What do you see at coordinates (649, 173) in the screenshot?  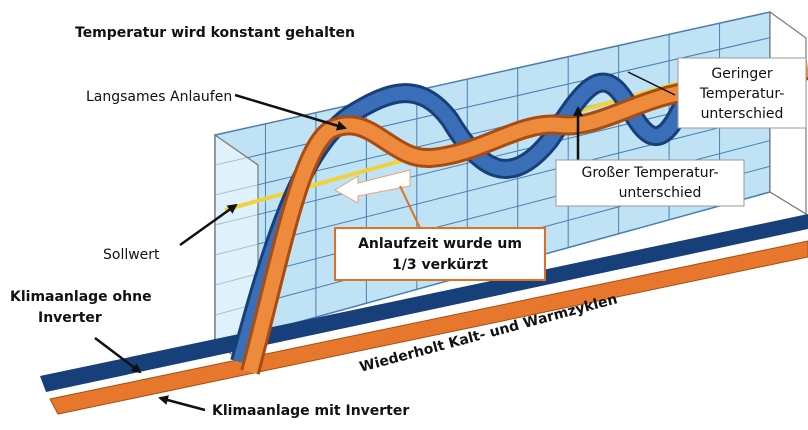 I see `label: Großer Temperatur-` at bounding box center [649, 173].